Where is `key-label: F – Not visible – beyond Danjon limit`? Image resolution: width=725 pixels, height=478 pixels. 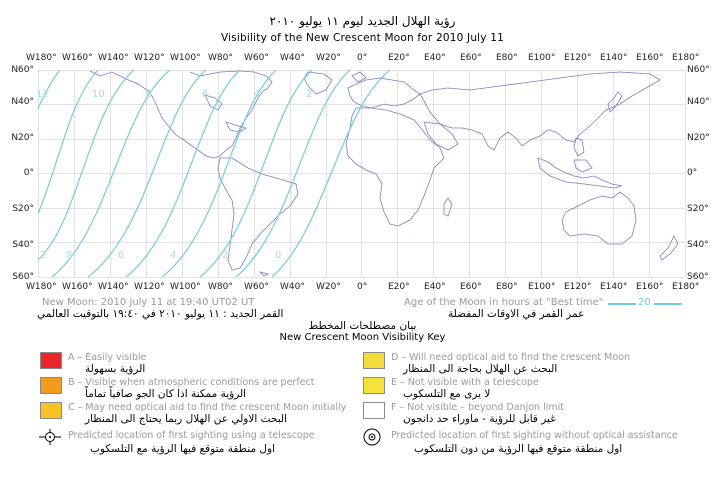
key-label: F – Not visible – beyond Danjon limit is located at coordinates (477, 407).